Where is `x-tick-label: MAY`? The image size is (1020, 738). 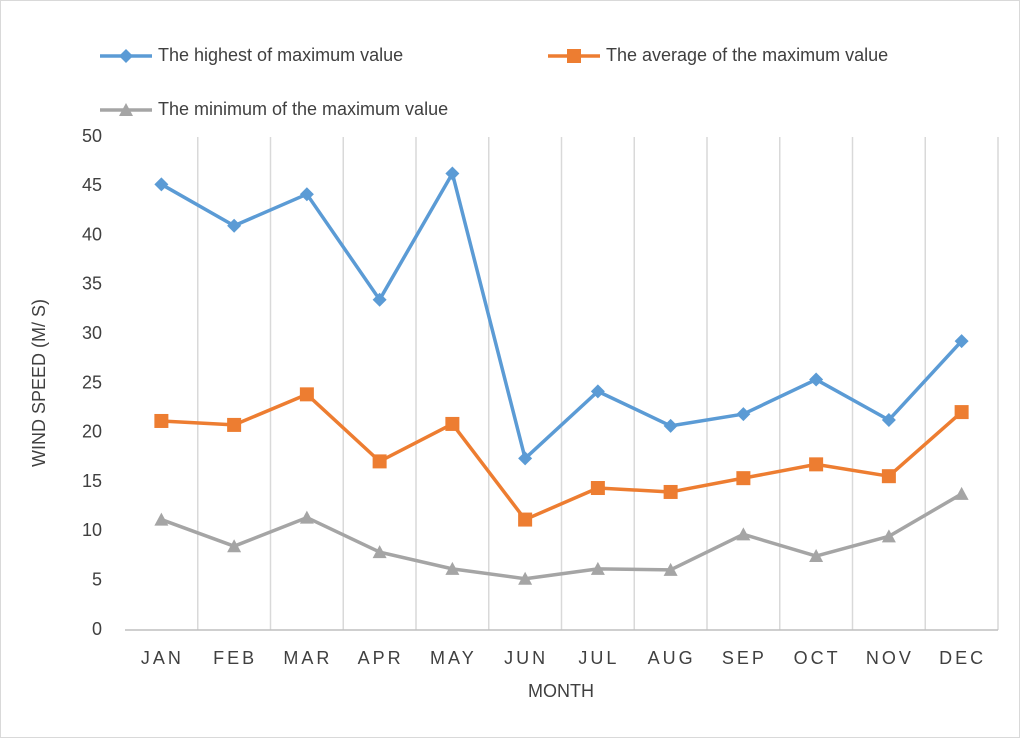
x-tick-label: MAY is located at coordinates (453, 658).